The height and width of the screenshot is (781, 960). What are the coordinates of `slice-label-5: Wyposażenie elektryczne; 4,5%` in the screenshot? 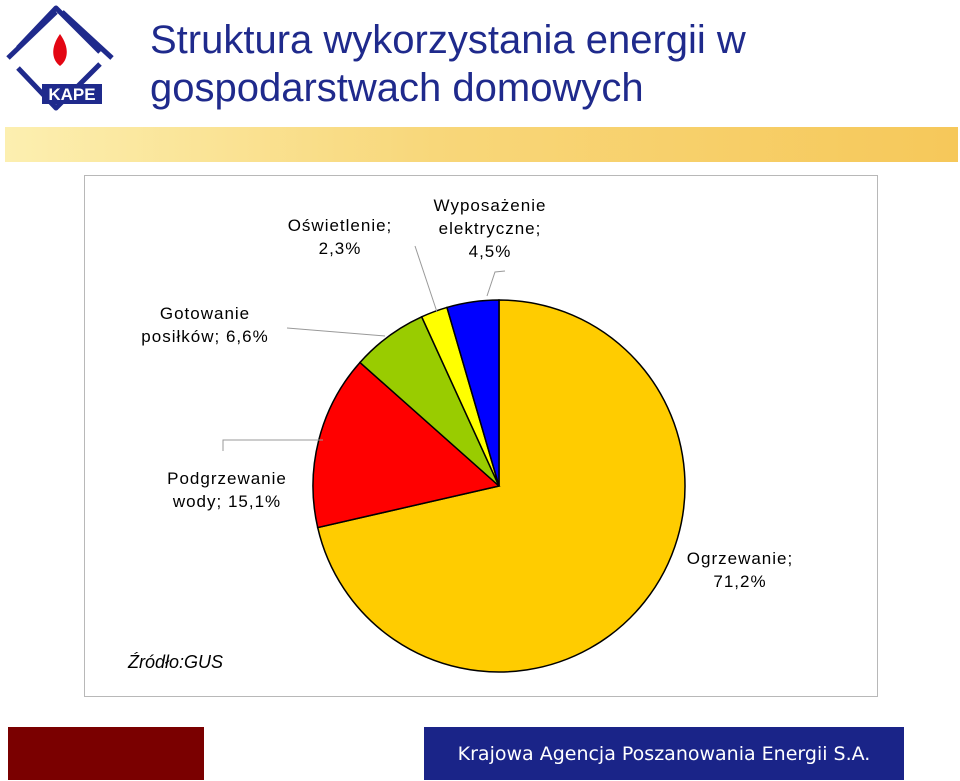 It's located at (490, 228).